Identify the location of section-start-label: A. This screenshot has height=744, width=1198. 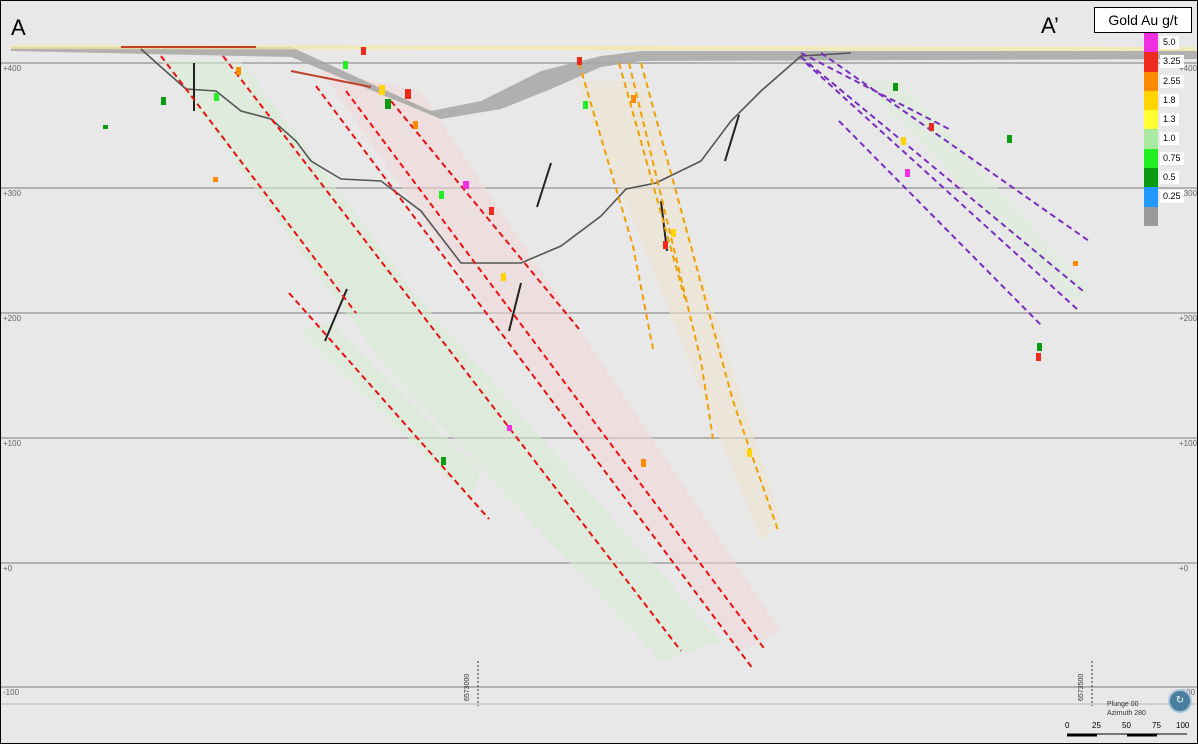
(18, 27).